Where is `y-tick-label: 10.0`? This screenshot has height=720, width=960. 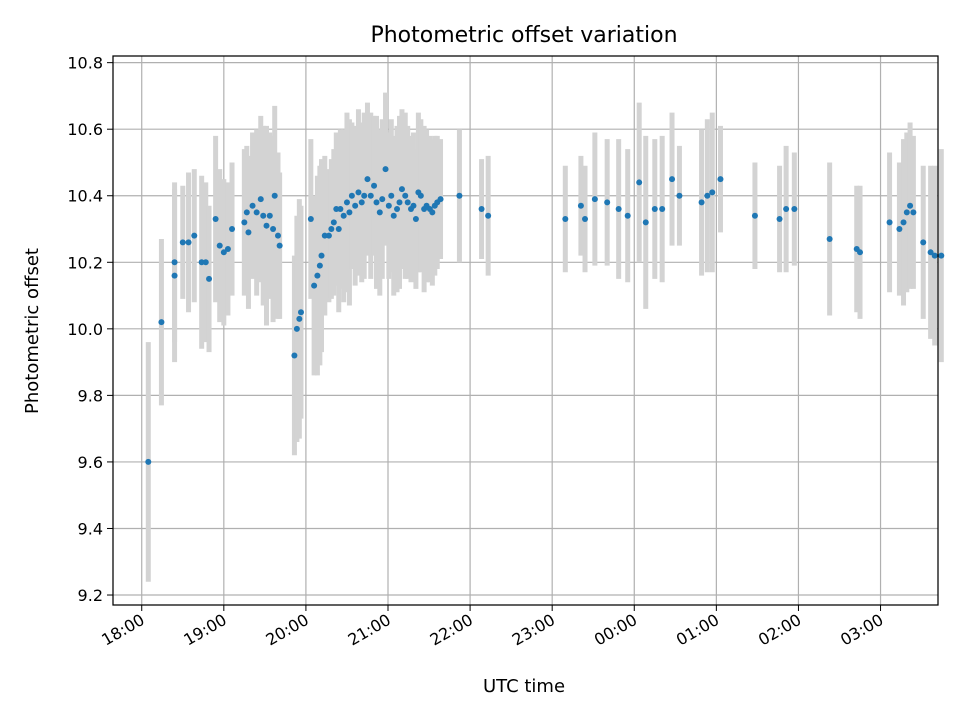
y-tick-label: 10.0 is located at coordinates (85, 329).